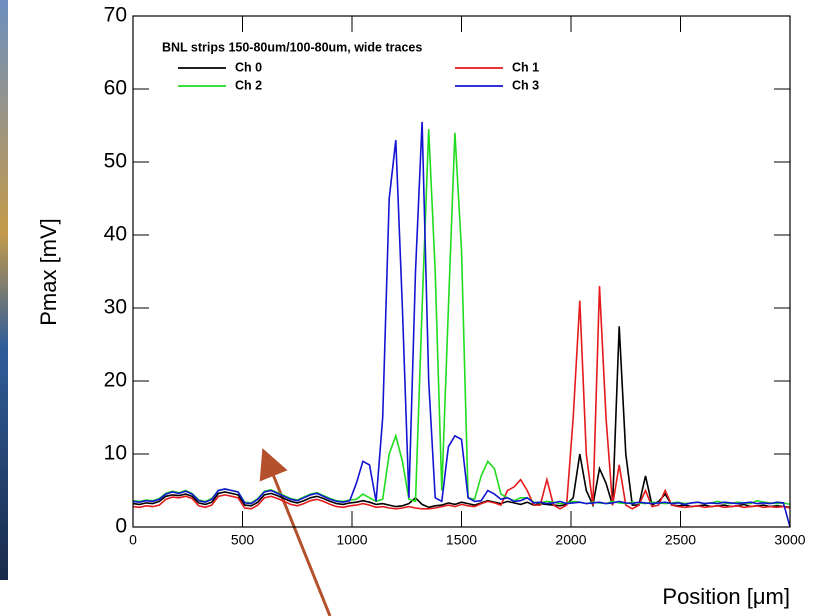  I want to click on legend-label: Ch 1, so click(525, 67).